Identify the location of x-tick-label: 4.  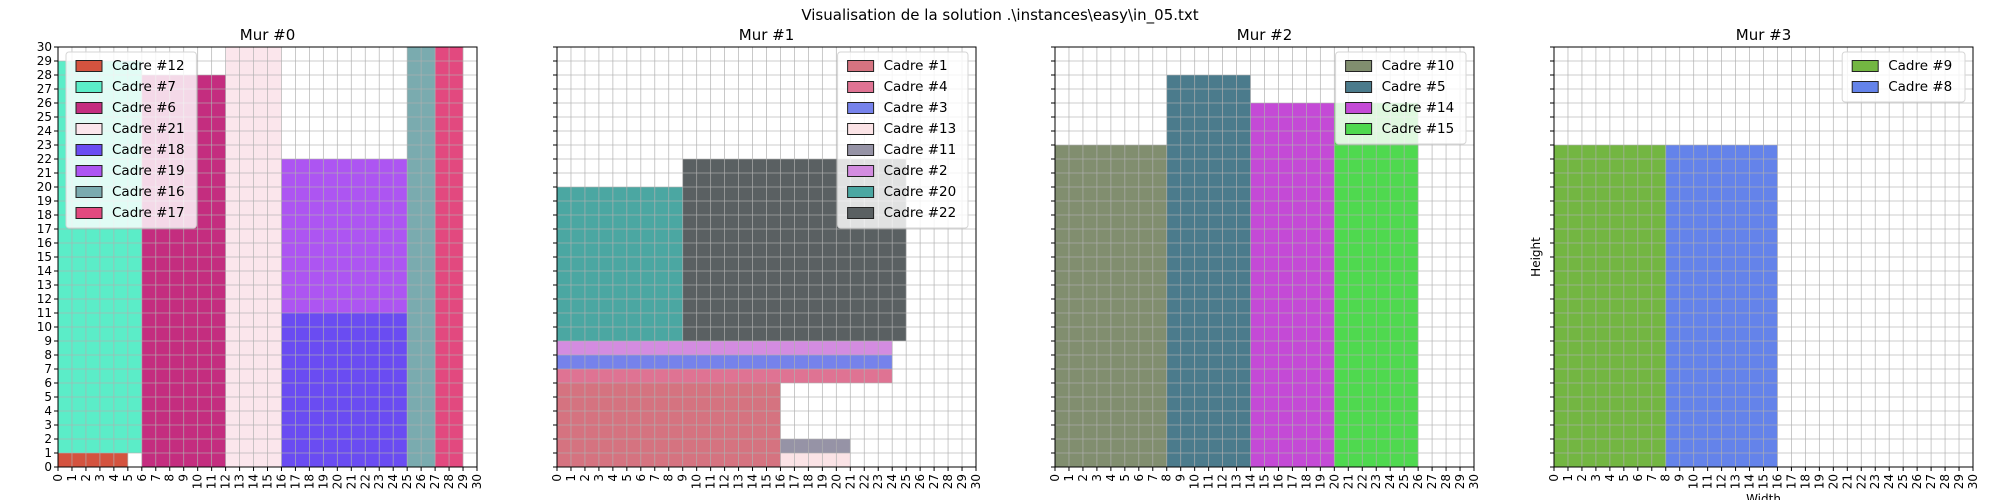
(1610, 478).